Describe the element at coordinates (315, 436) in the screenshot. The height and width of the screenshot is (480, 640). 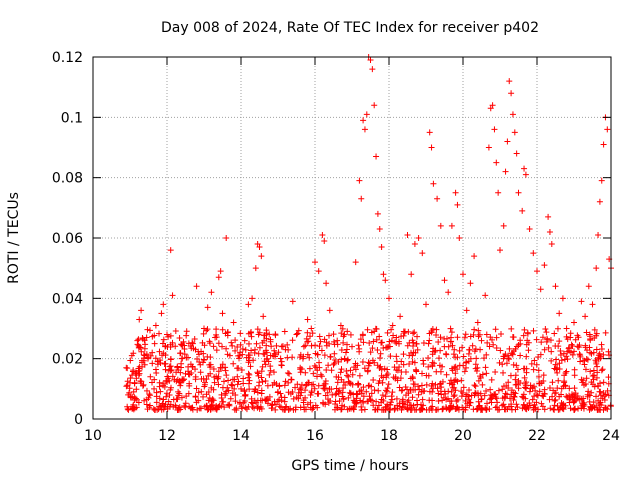
I see `x-tick-label: 16` at that location.